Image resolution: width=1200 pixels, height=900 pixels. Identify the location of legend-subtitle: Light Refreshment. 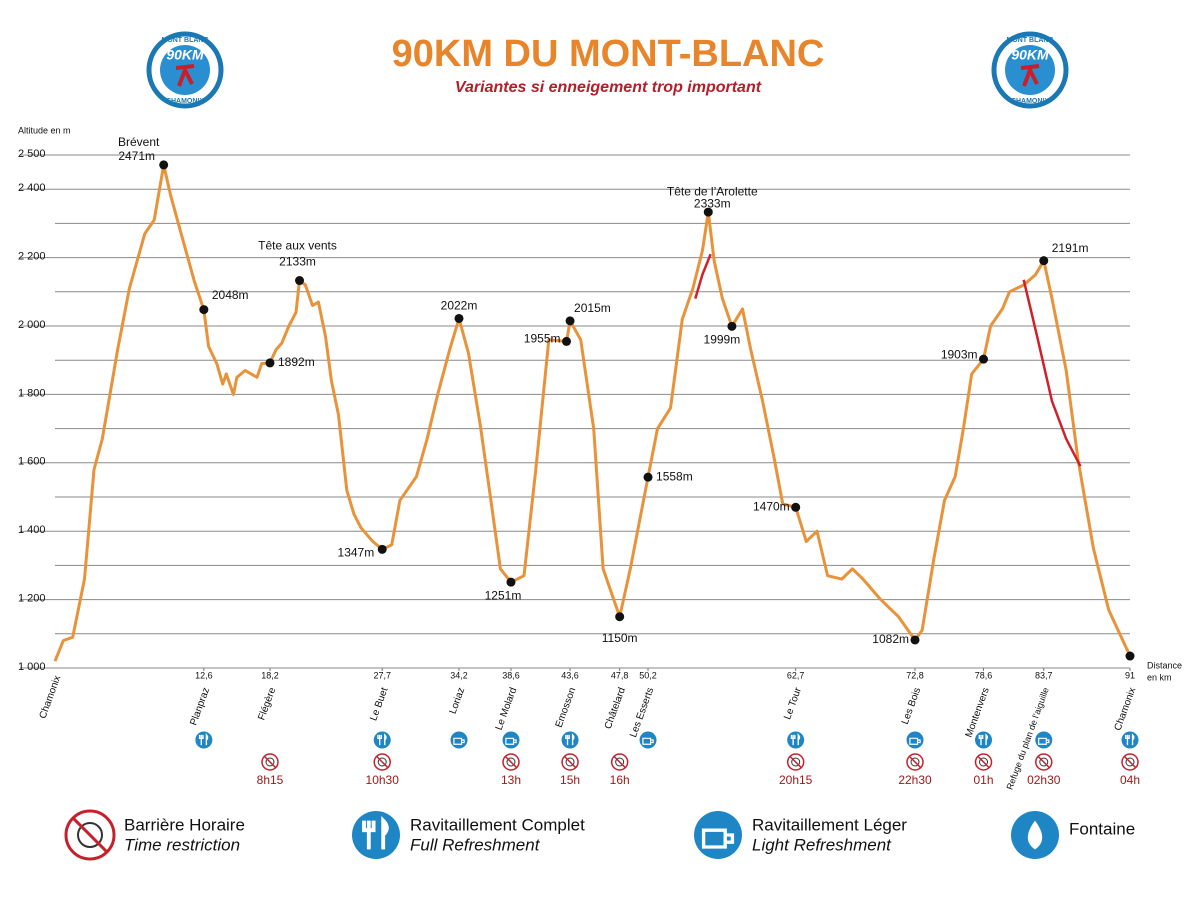
(822, 844).